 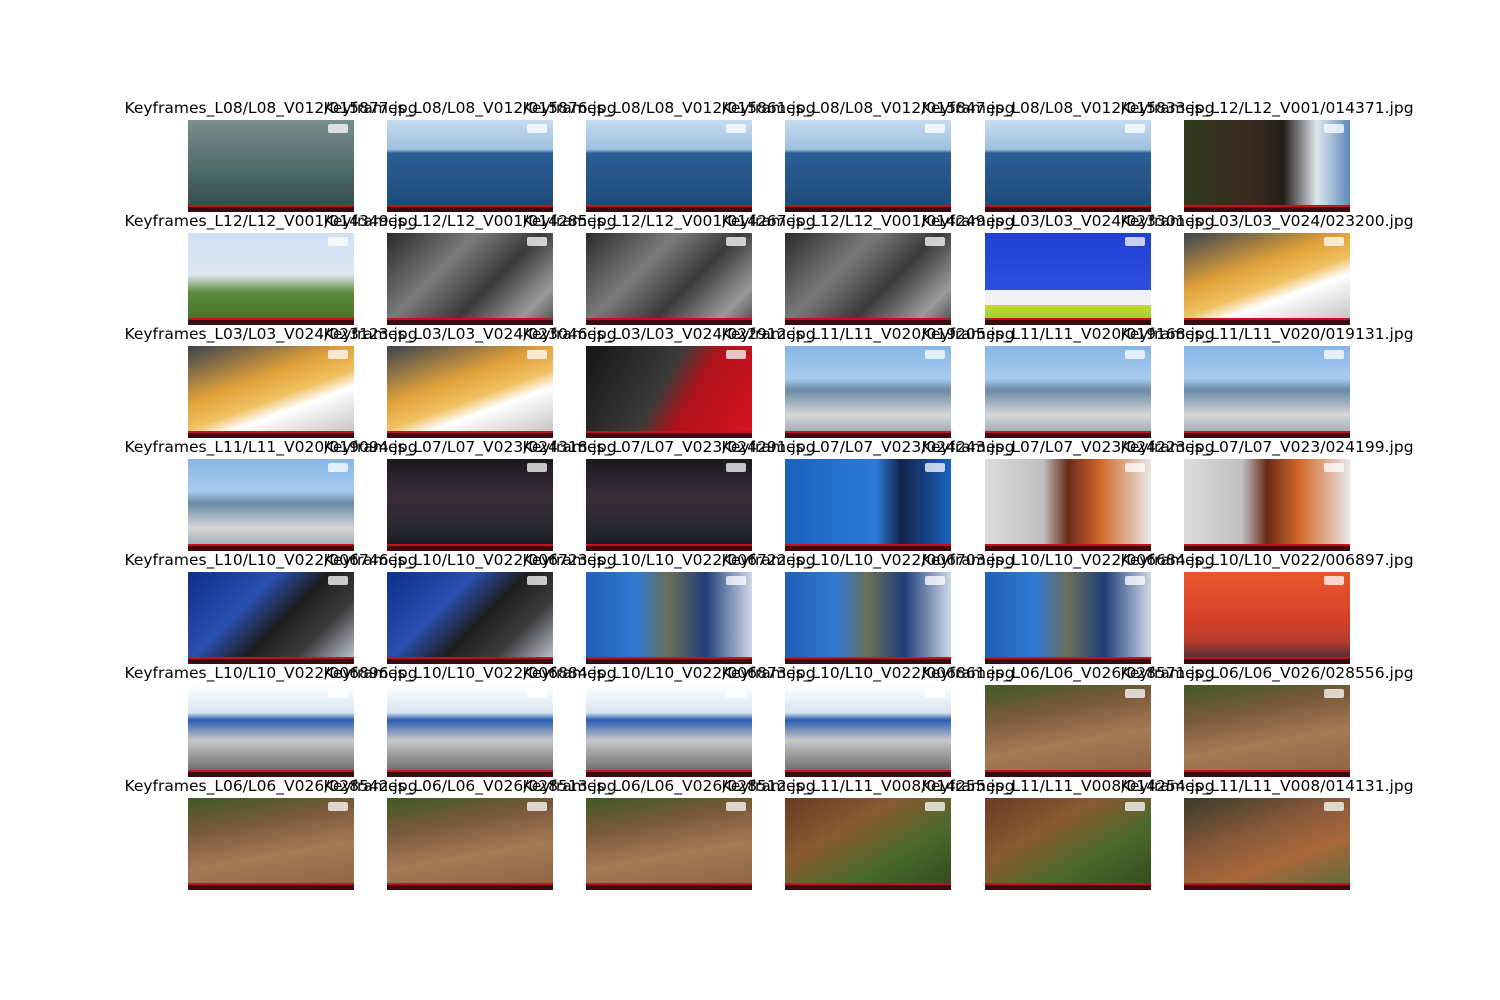 I want to click on keyframe-caption: Keyframes_L06/L06_V026/028542.jpg, so click(x=271, y=786).